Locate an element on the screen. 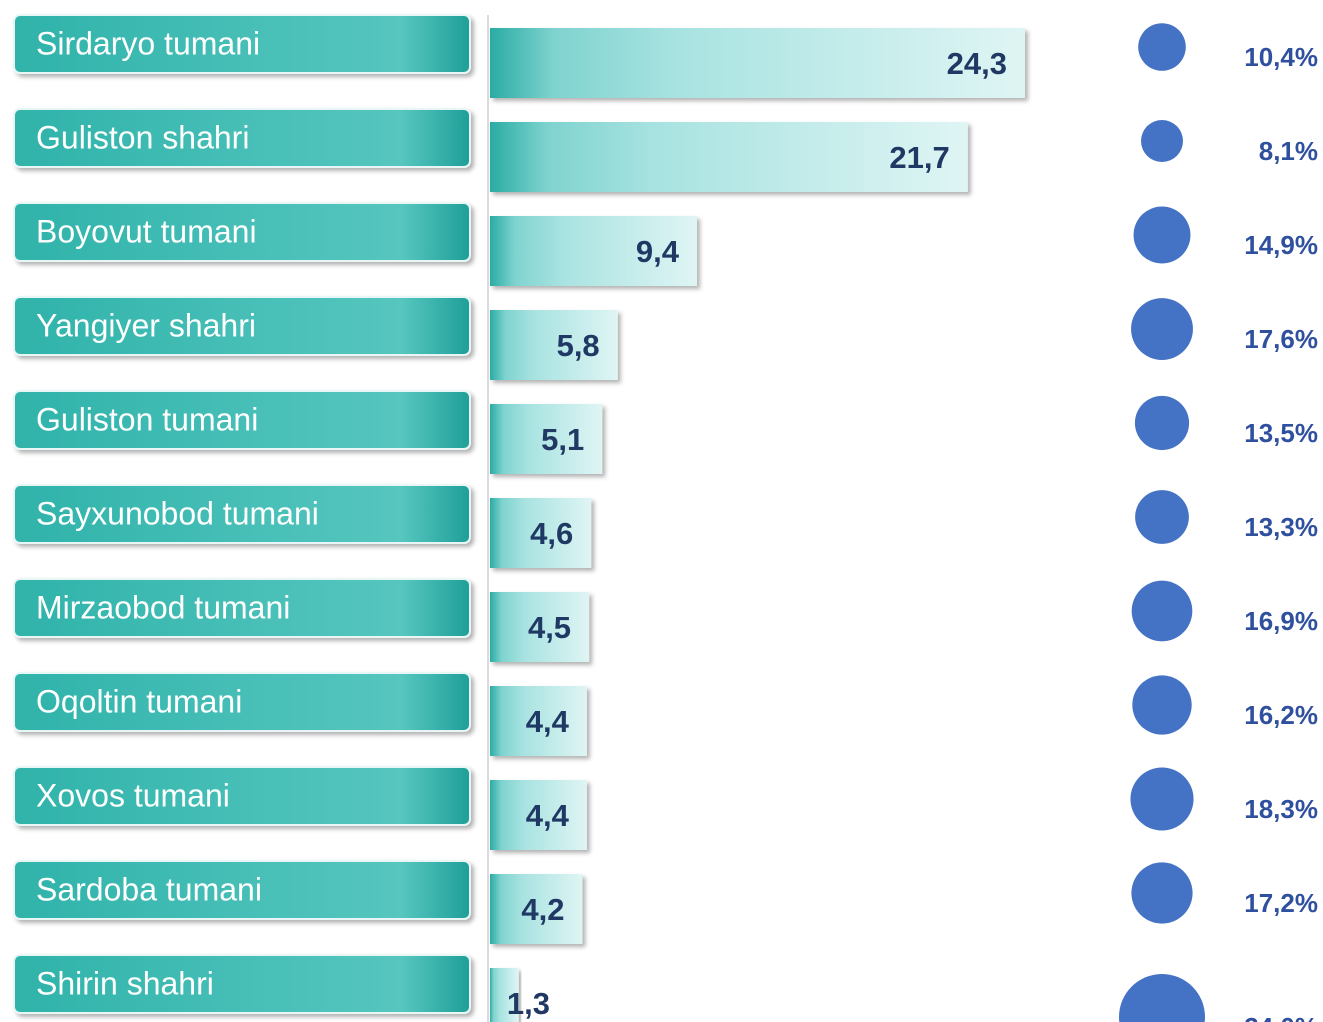 The width and height of the screenshot is (1323, 1022). category-label: Mirzaobod tumani is located at coordinates (163, 607).